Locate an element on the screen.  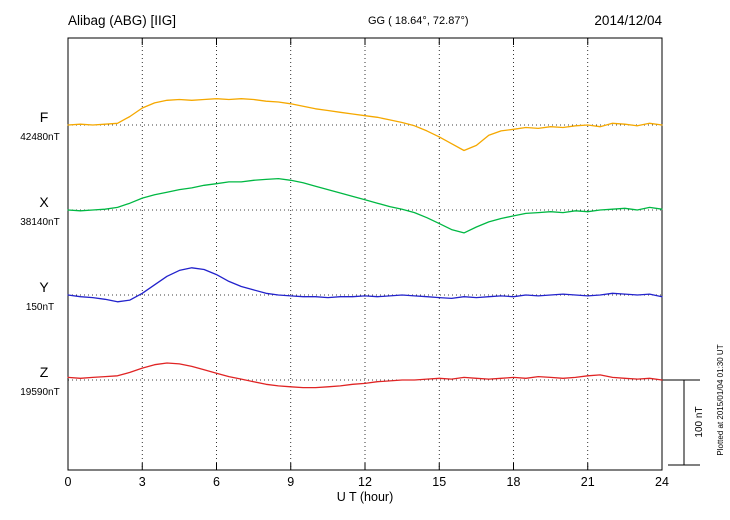
scale-bar-label: 100 nT is located at coordinates (699, 421).